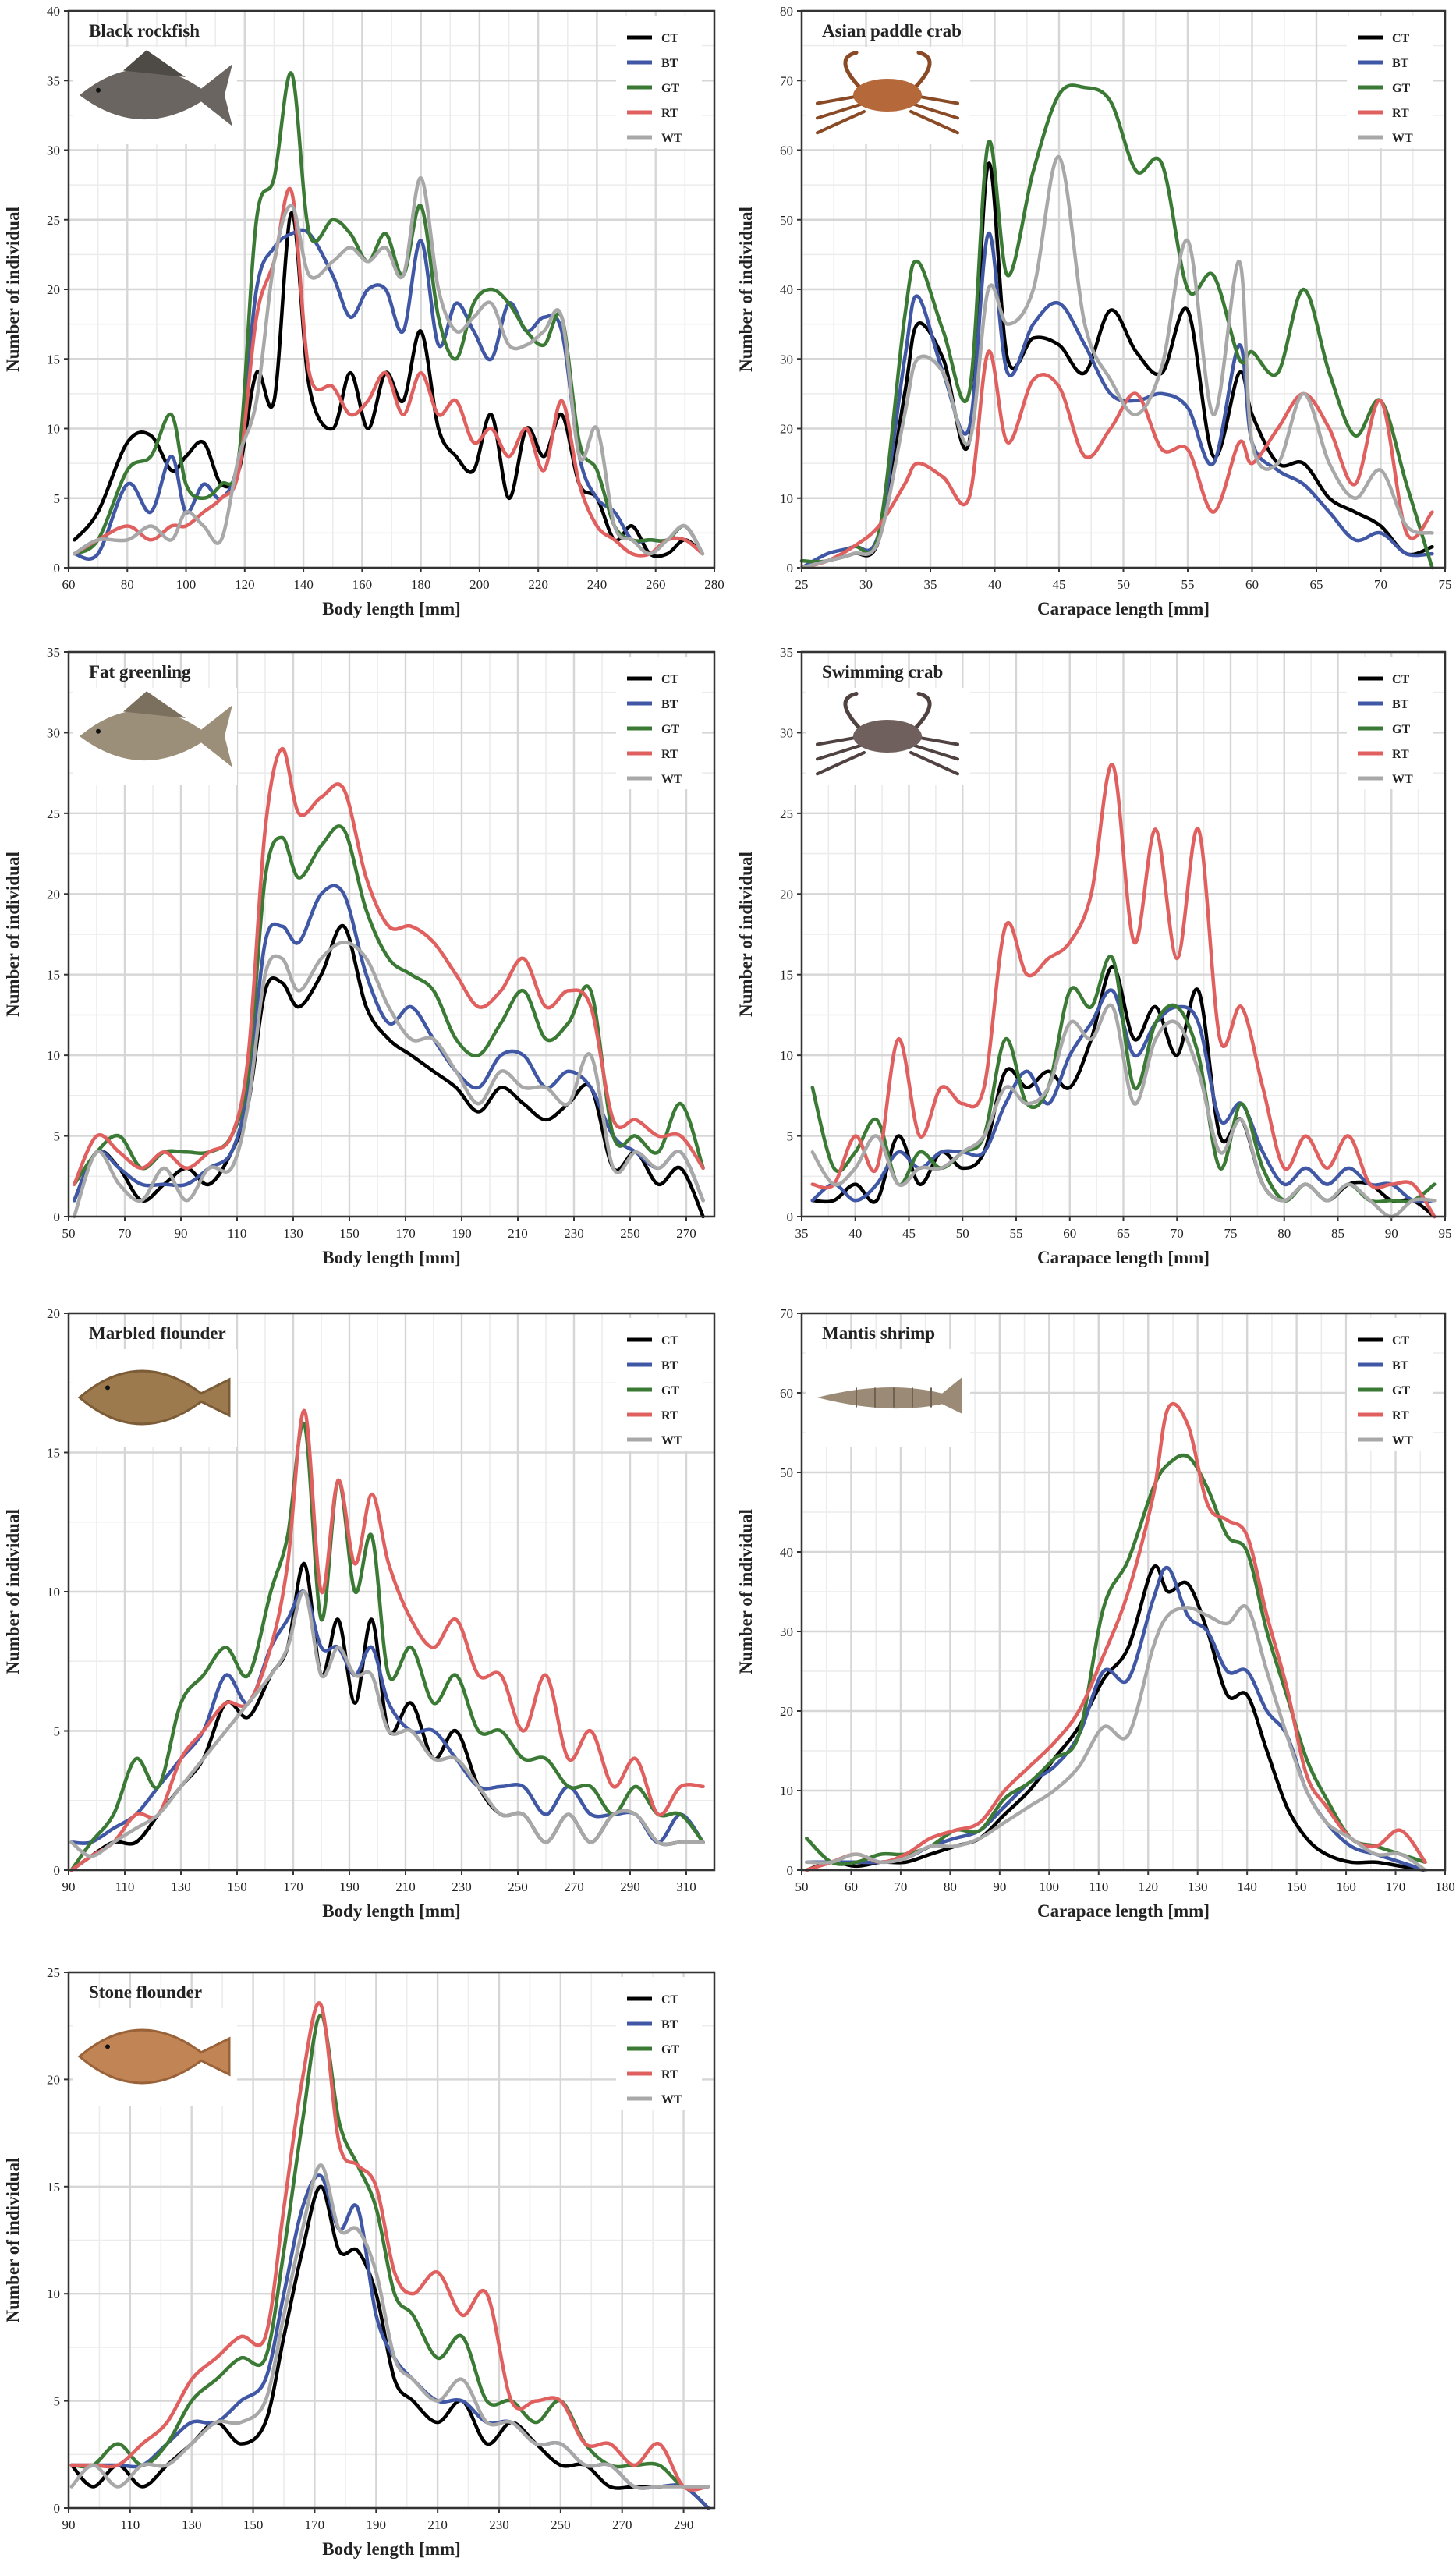  Describe the element at coordinates (58, 2508) in the screenshot. I see `stone-flounder-ytick-label: 0` at that location.